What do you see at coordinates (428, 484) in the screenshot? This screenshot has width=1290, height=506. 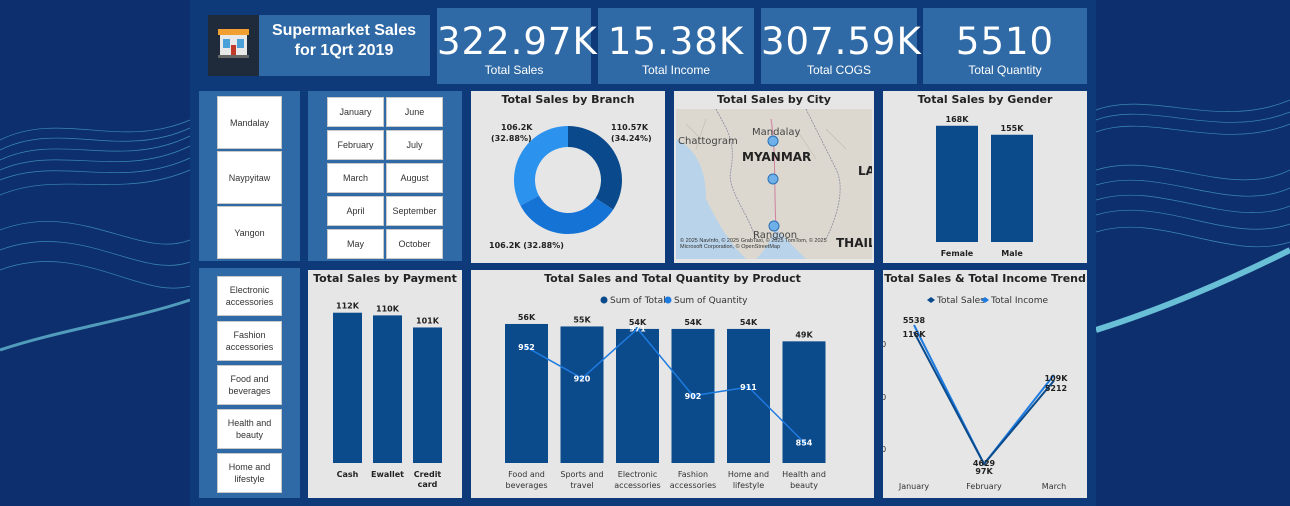 I see `category-tick-label: card` at bounding box center [428, 484].